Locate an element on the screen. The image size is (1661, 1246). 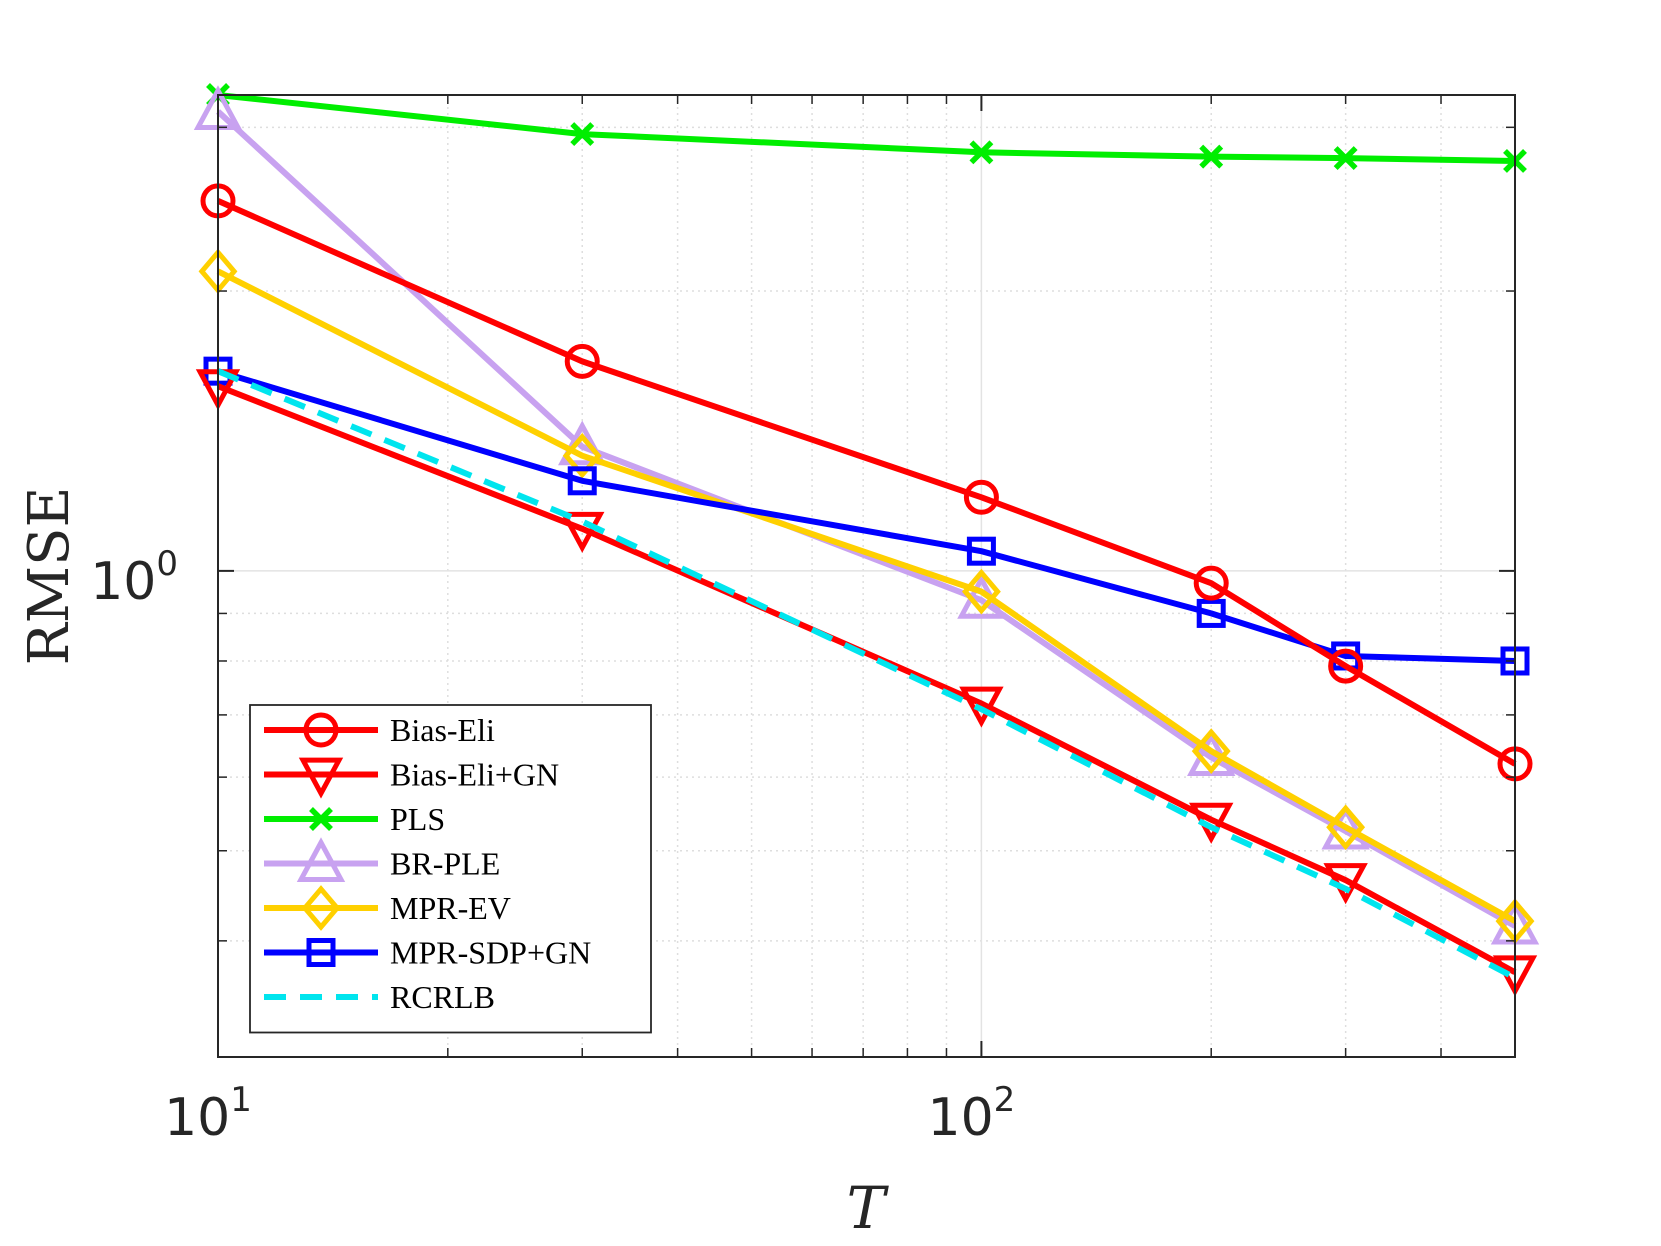
series-line-pls is located at coordinates (866, 128).